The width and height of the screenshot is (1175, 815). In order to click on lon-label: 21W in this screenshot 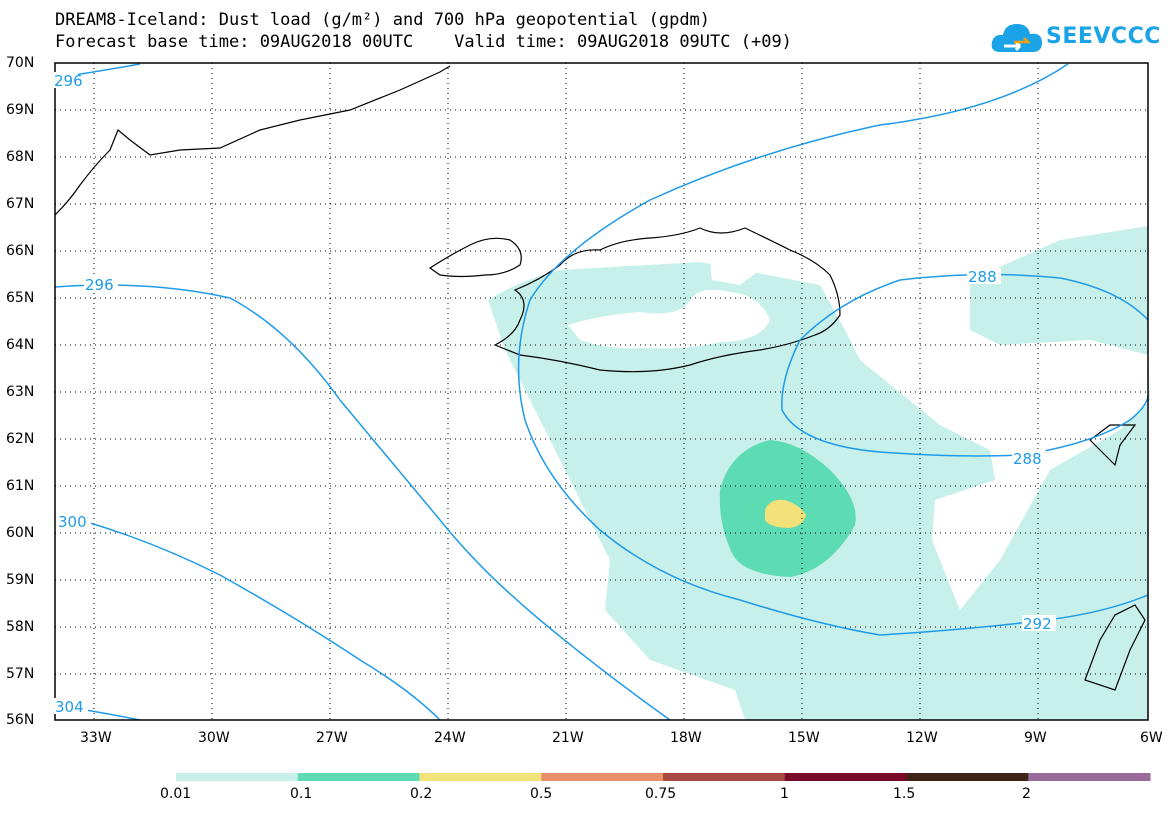, I will do `click(568, 738)`.